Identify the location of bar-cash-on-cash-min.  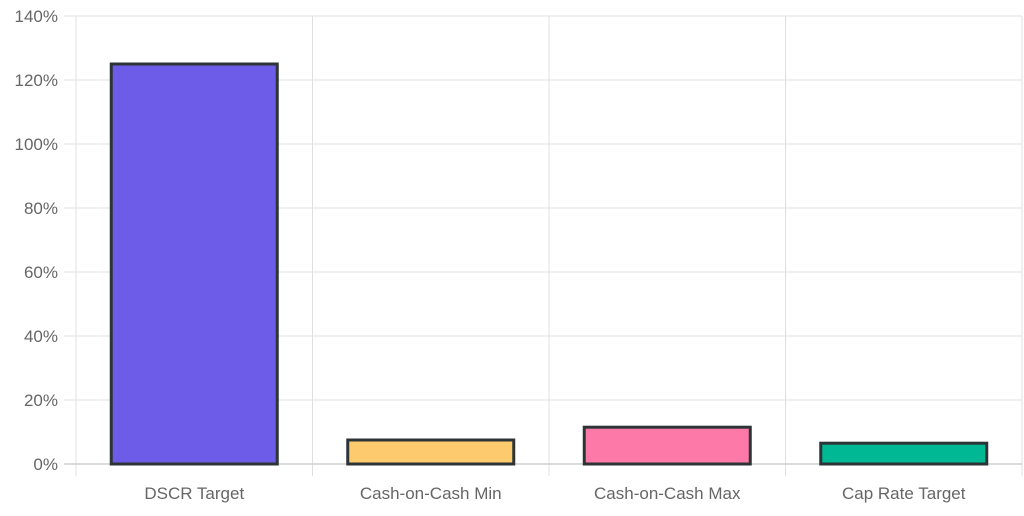
(431, 452).